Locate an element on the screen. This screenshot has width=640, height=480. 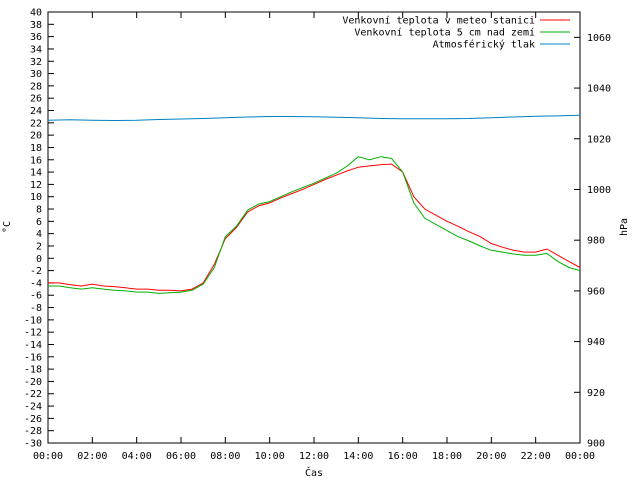
x-tick-label: 20:00 is located at coordinates (491, 456).